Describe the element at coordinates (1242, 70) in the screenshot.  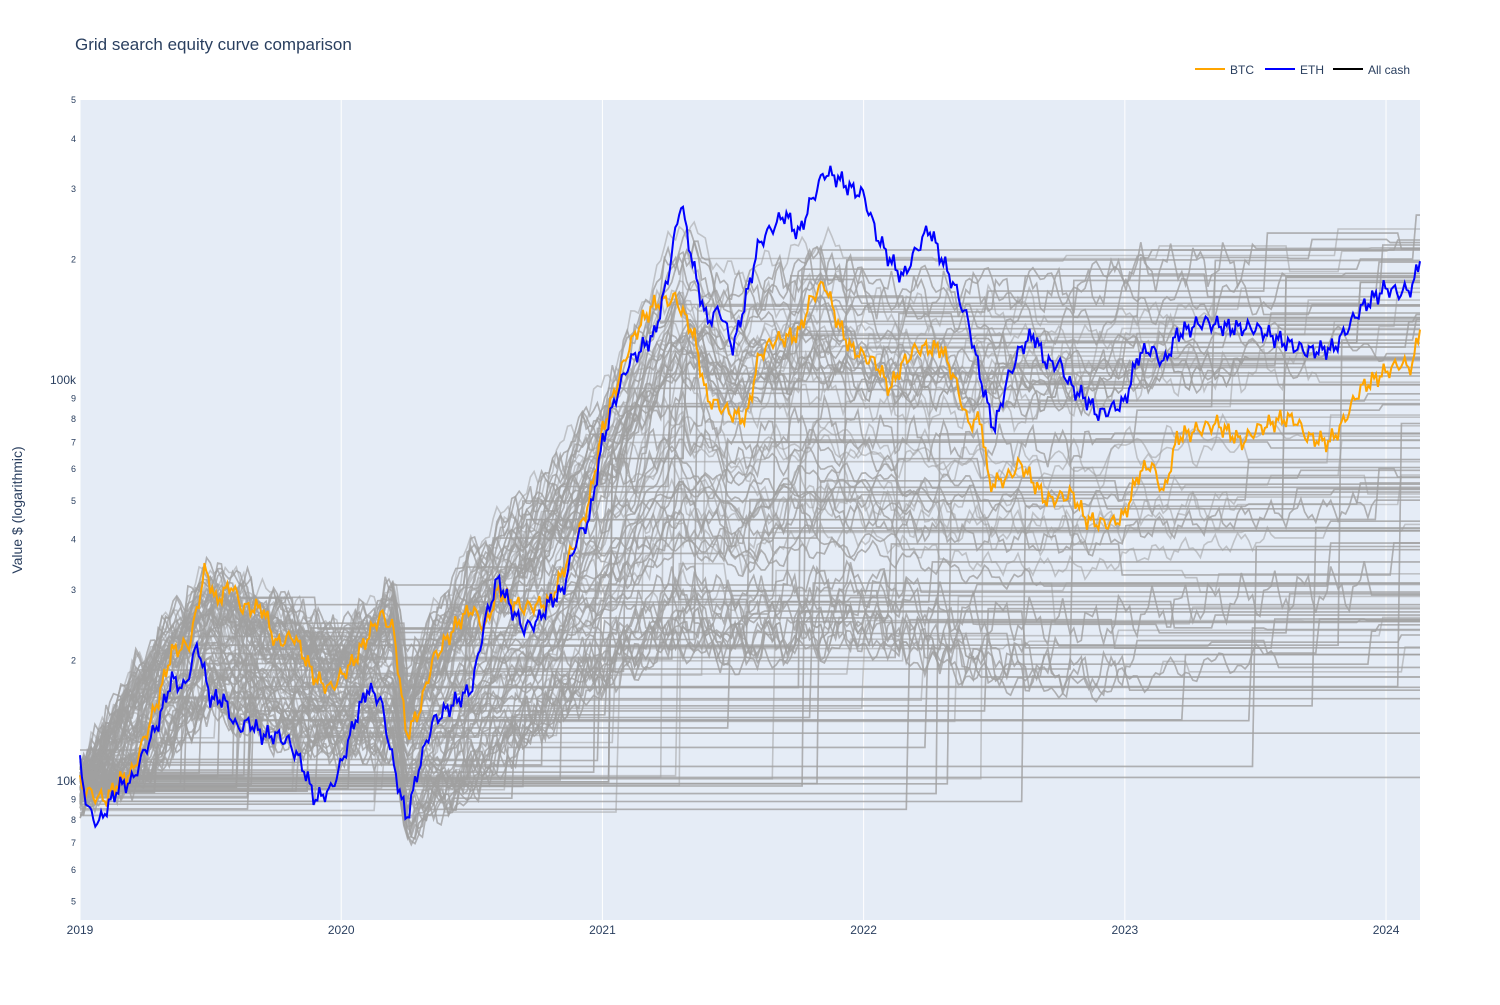
I see `legend-label: BTC` at that location.